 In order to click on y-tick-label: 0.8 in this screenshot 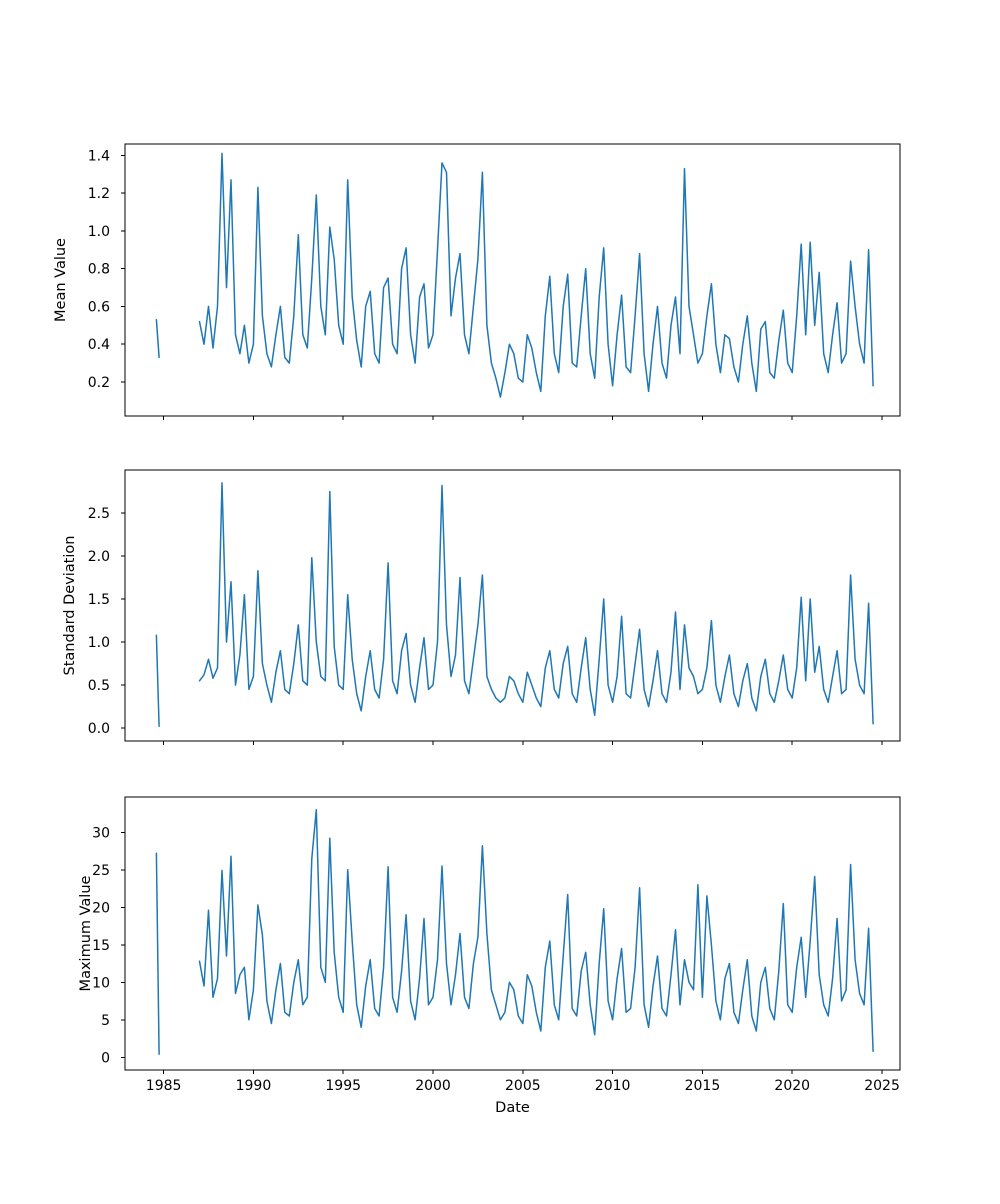, I will do `click(99, 270)`.